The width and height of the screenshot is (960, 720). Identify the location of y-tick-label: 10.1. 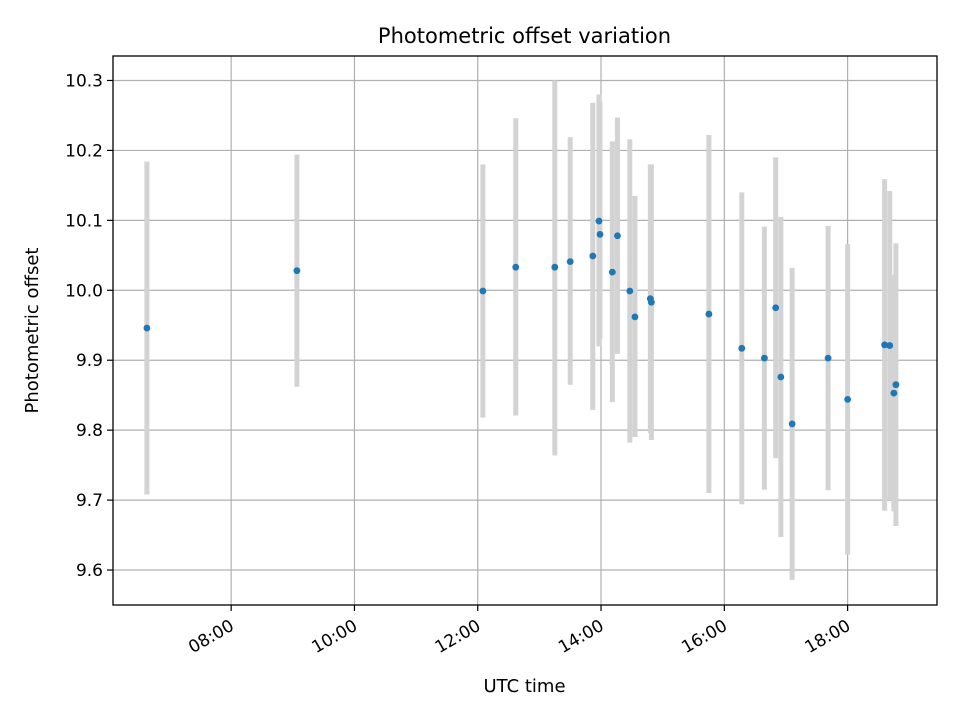
(84, 221).